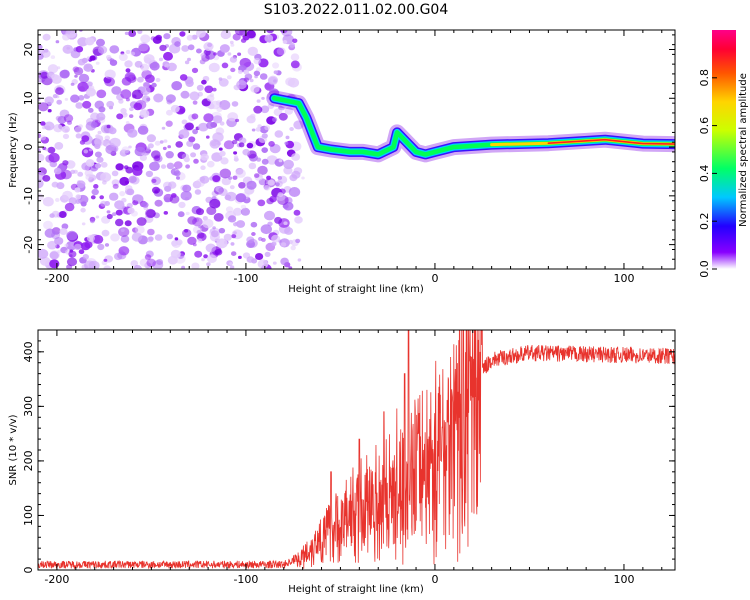 Image resolution: width=750 pixels, height=600 pixels. I want to click on snr-y-tick-label: 300, so click(28, 406).